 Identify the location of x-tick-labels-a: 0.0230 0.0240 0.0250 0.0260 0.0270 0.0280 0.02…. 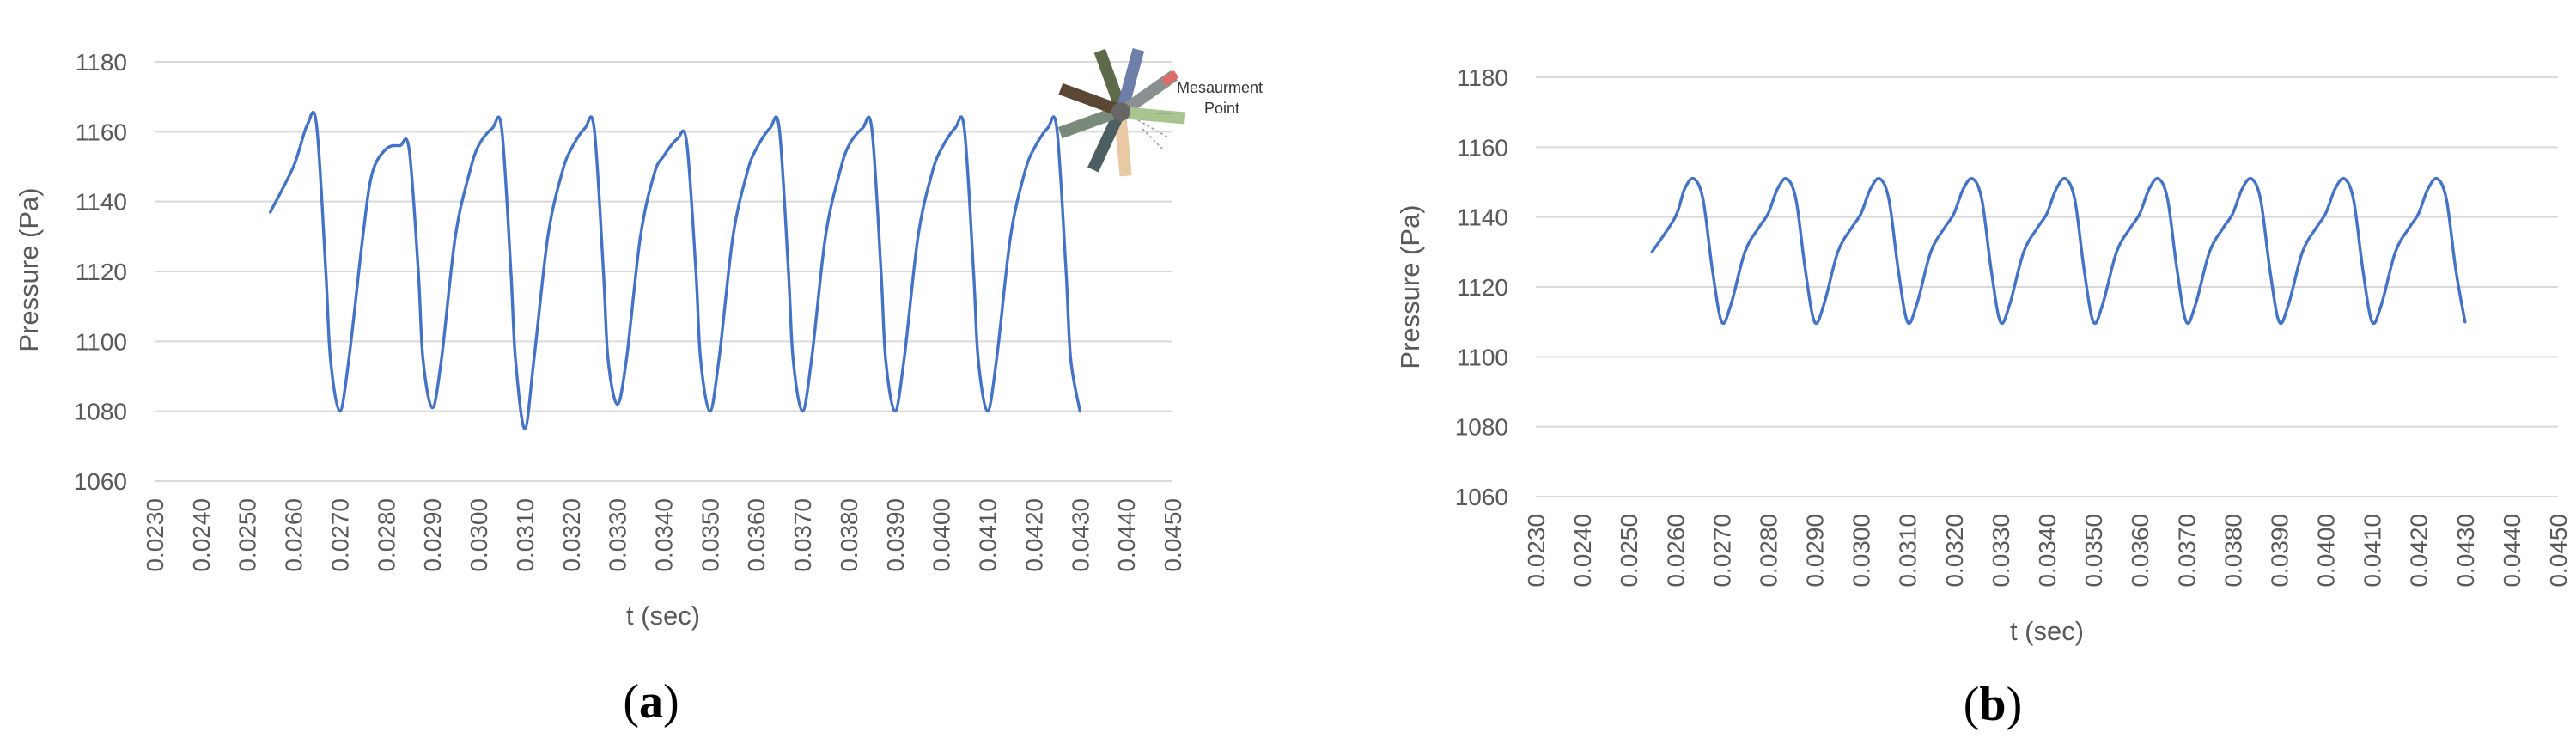
(664, 535).